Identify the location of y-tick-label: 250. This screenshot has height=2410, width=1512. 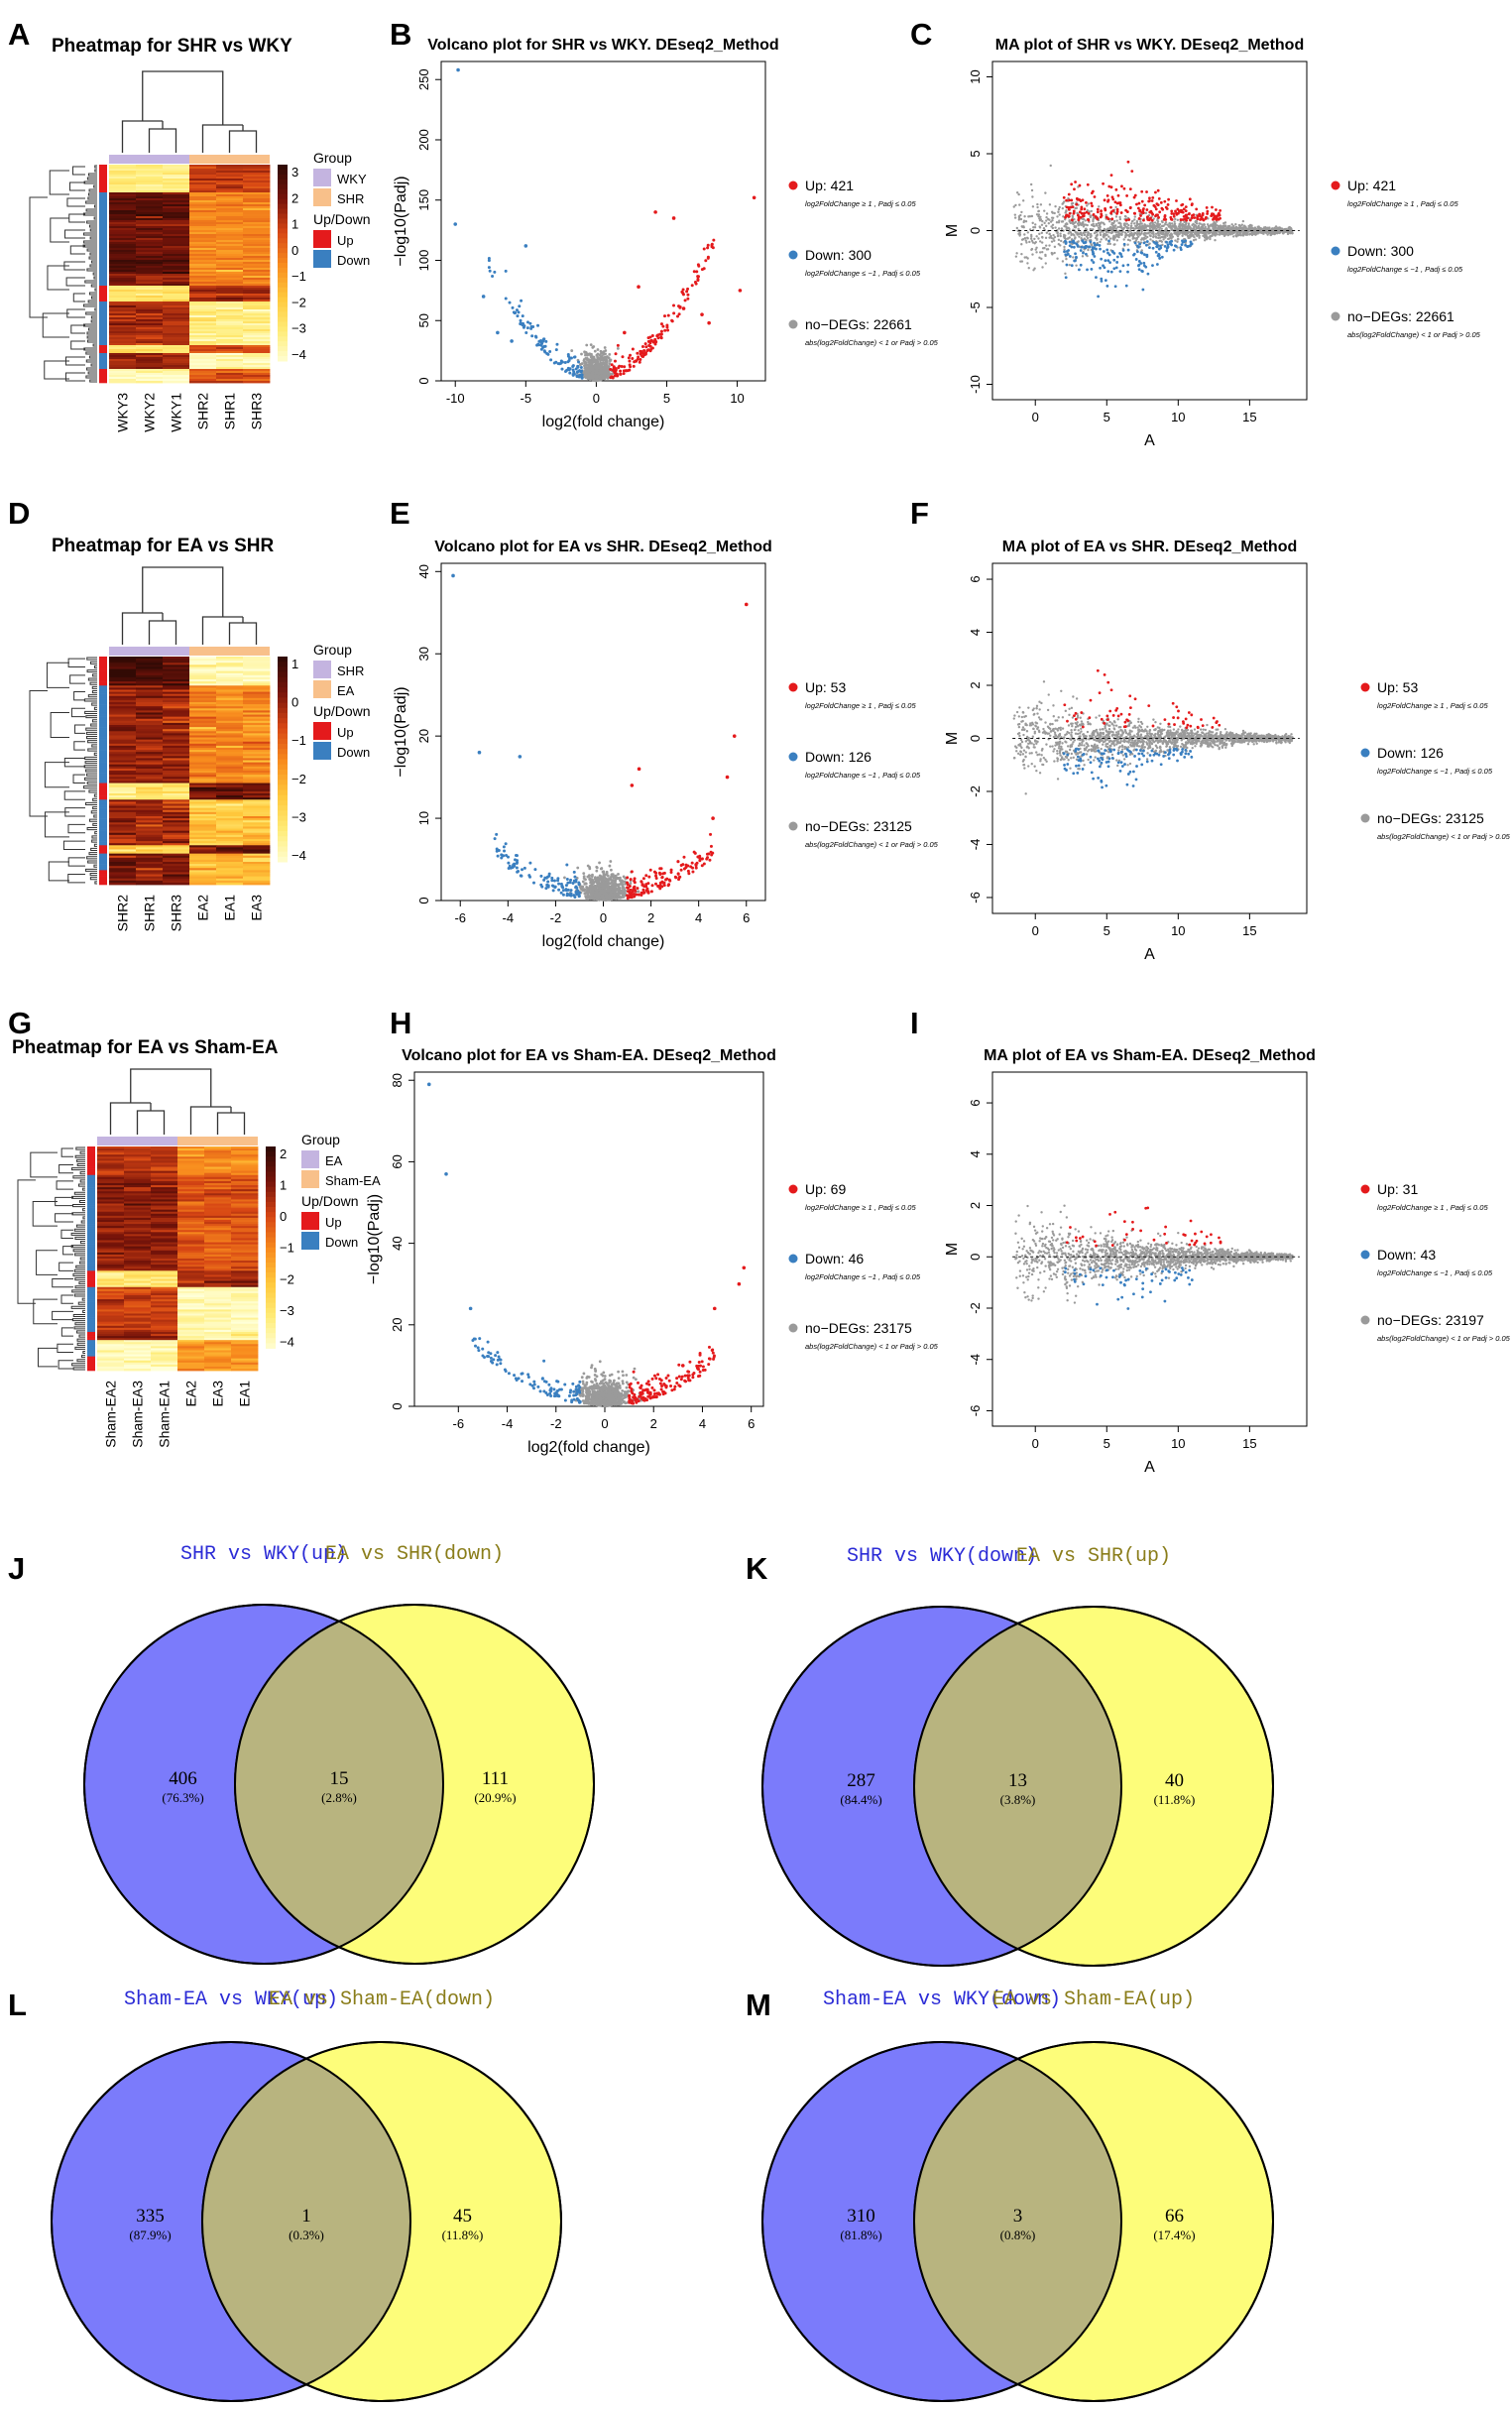
(423, 79).